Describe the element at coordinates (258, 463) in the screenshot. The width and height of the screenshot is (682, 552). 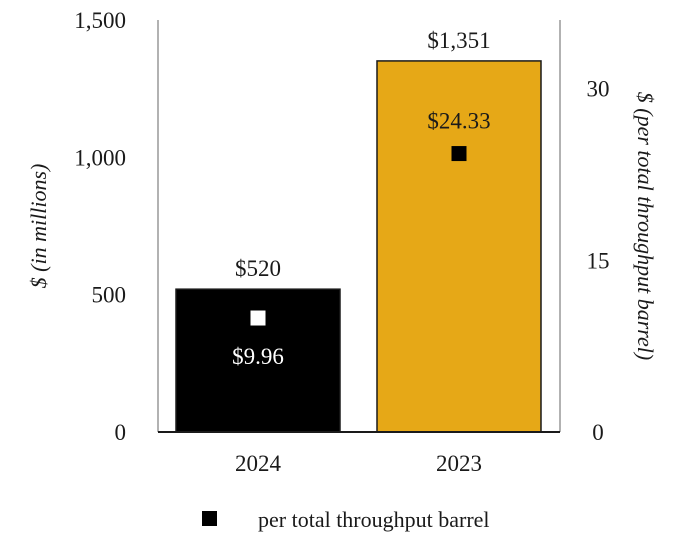
I see `category-label-2024: 2024` at that location.